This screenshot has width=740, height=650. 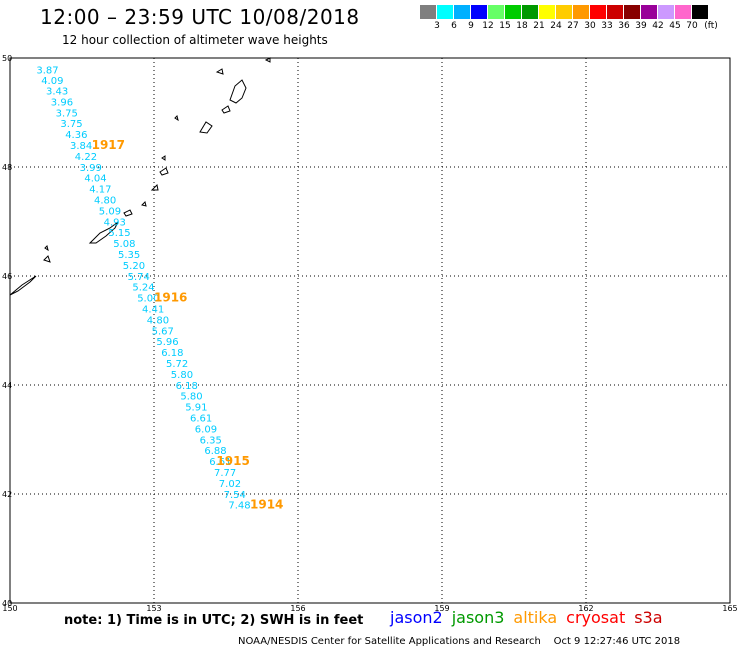 What do you see at coordinates (200, 17) in the screenshot?
I see `page-title: 12:00 – 23:59 UTC 10/08/2018` at bounding box center [200, 17].